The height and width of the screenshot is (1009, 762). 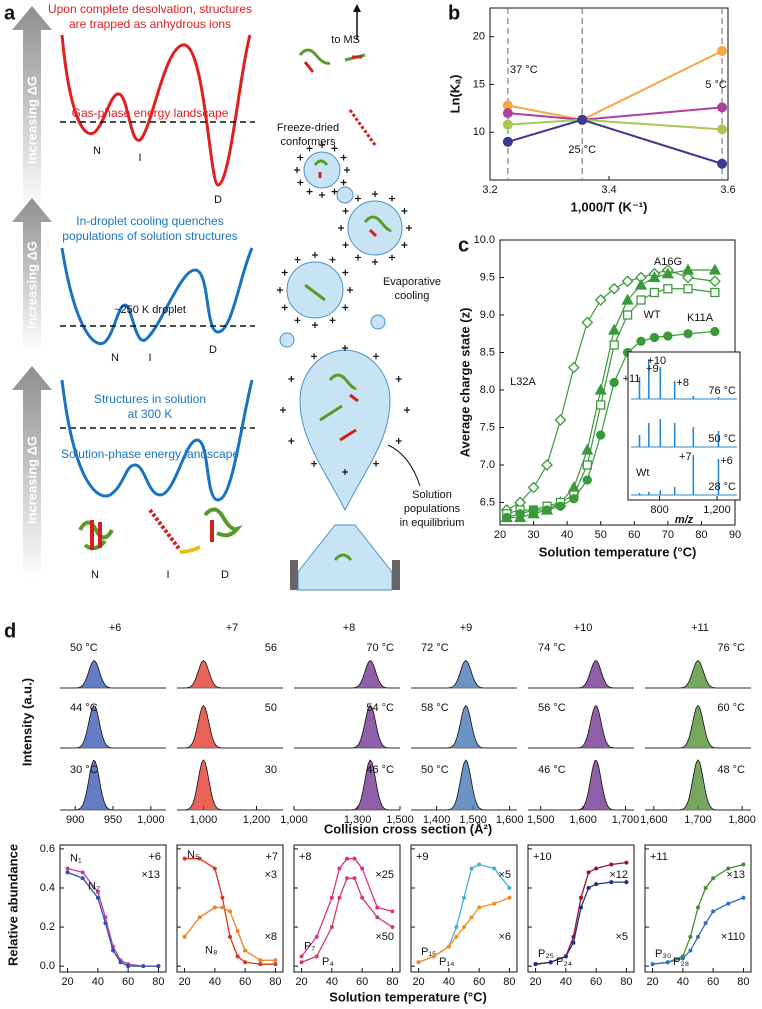 I want to click on annotation: Freeze-dried, so click(x=308, y=128).